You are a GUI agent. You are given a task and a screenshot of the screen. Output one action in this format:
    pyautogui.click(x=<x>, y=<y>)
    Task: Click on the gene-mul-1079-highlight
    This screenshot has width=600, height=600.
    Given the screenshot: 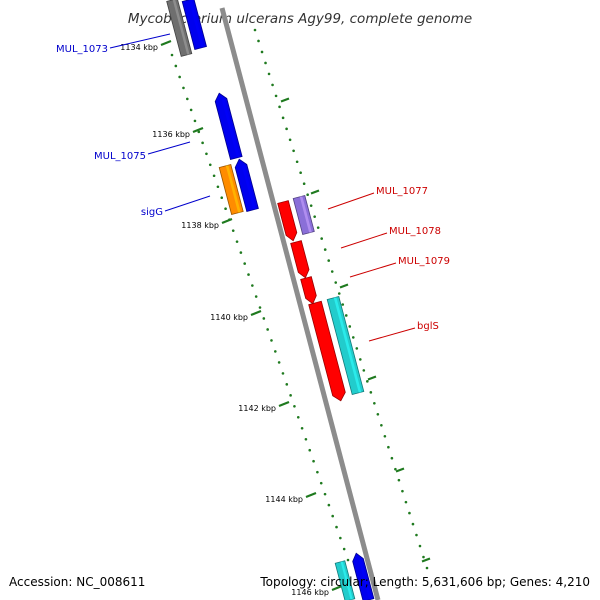 What is the action you would take?
    pyautogui.click(x=310, y=287)
    